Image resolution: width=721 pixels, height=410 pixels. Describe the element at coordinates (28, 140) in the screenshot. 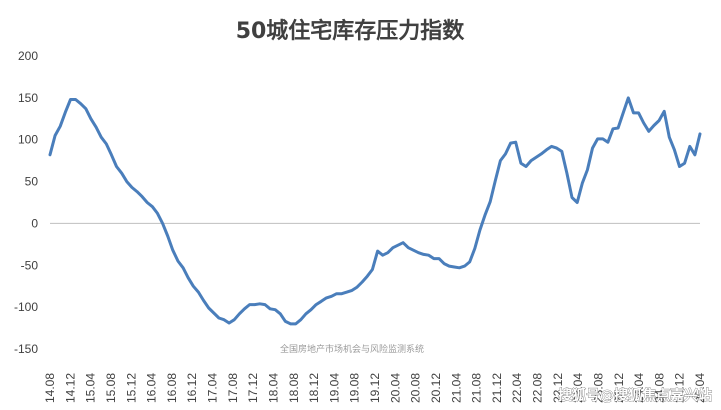

I see `y-tick-label: 100` at that location.